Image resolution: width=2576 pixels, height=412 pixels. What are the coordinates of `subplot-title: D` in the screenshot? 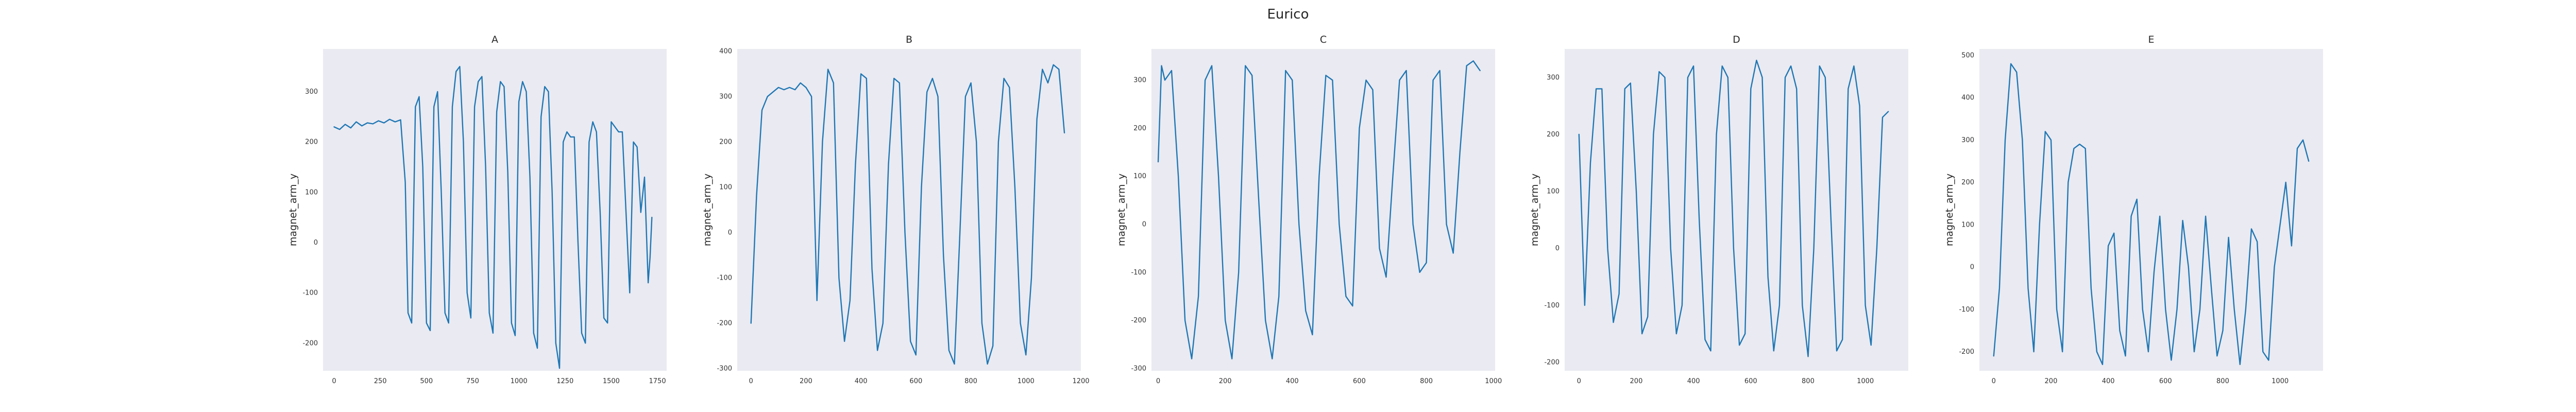 It's located at (1736, 39).